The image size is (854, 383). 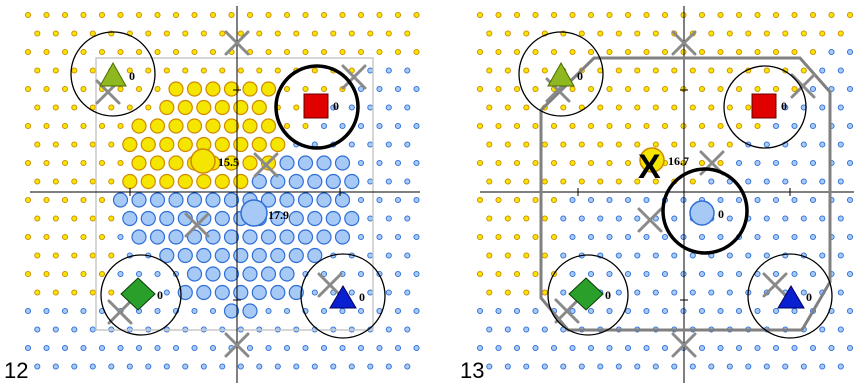 I want to click on x-mark-stroke, so click(x=354, y=77).